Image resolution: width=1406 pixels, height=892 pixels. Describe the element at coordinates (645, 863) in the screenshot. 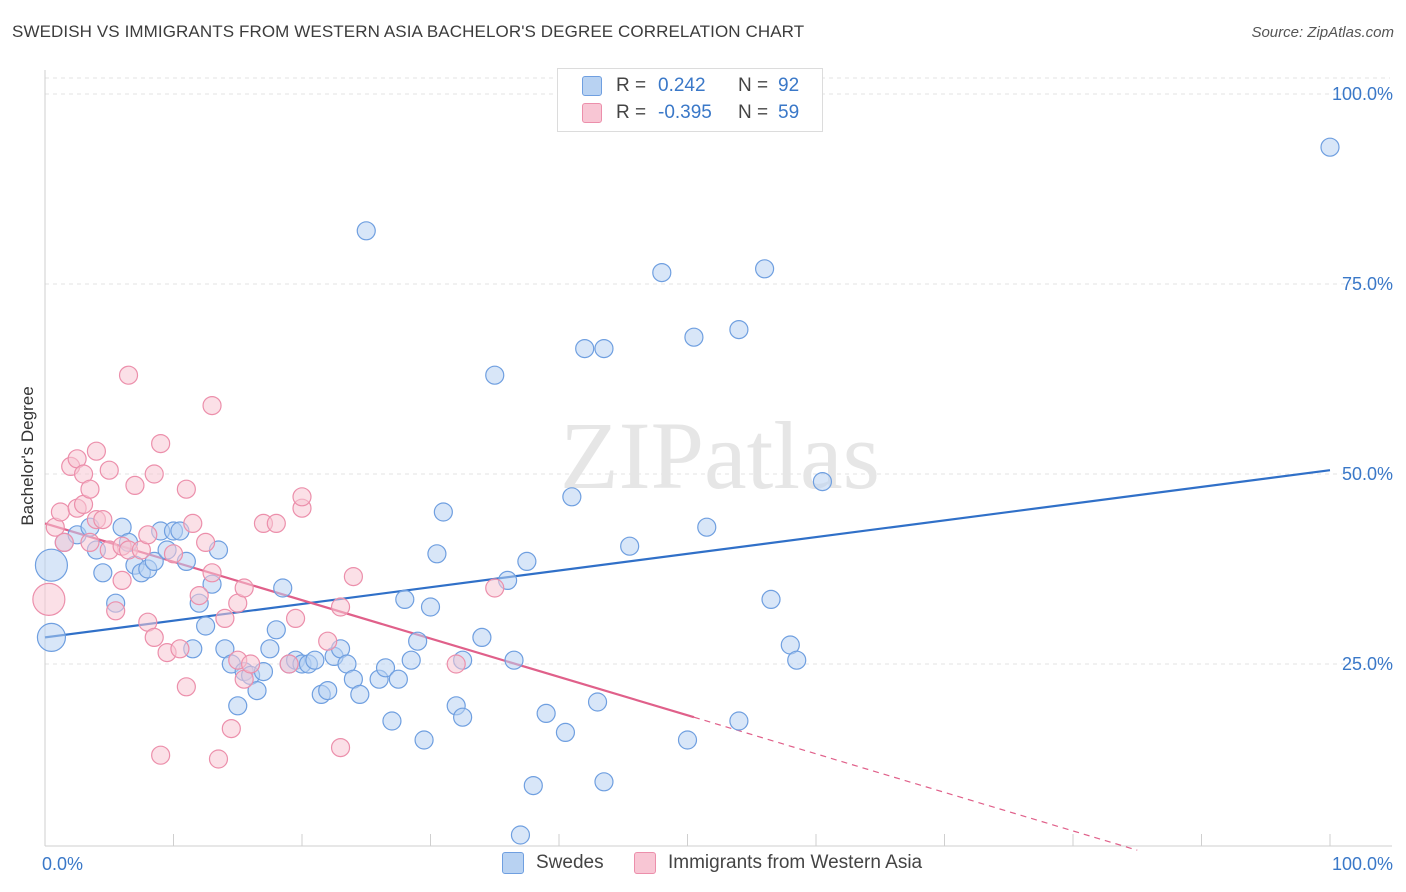

I see `western-asia-swatch` at that location.